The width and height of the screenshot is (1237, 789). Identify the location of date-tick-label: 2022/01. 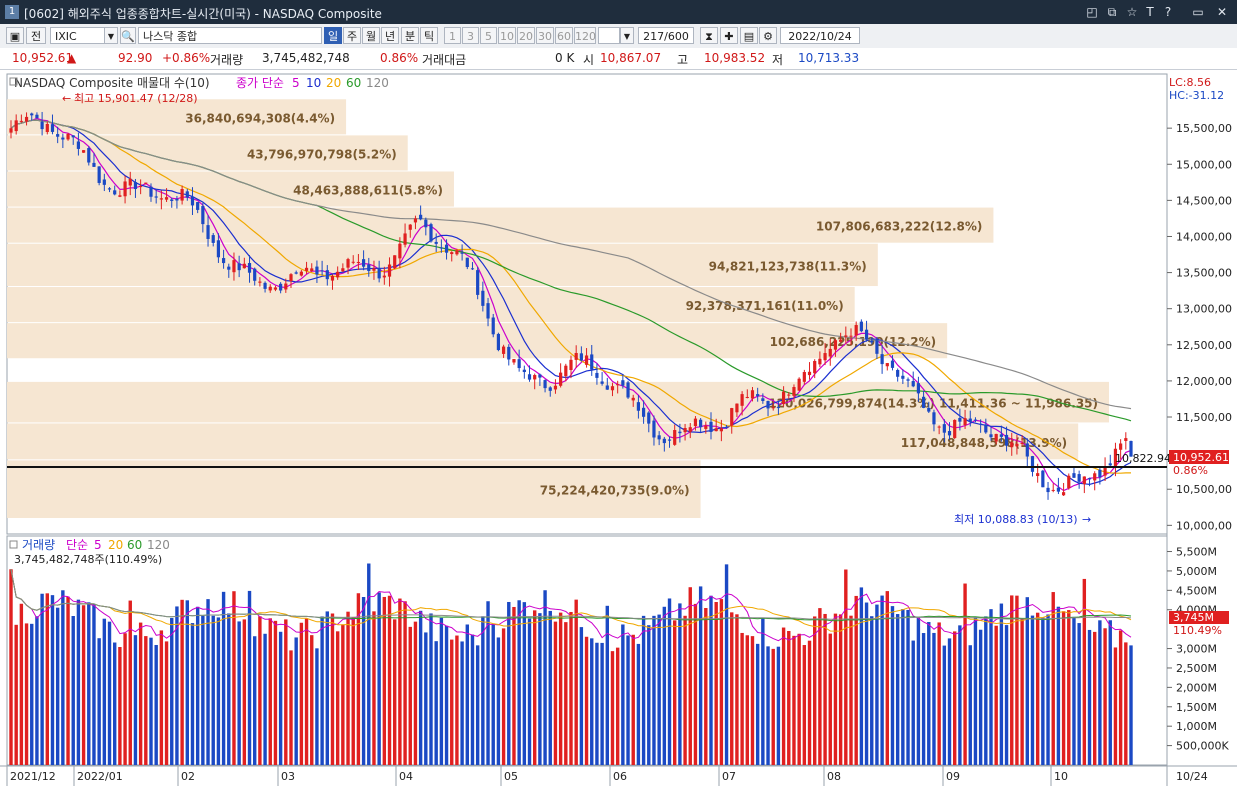
(100, 776).